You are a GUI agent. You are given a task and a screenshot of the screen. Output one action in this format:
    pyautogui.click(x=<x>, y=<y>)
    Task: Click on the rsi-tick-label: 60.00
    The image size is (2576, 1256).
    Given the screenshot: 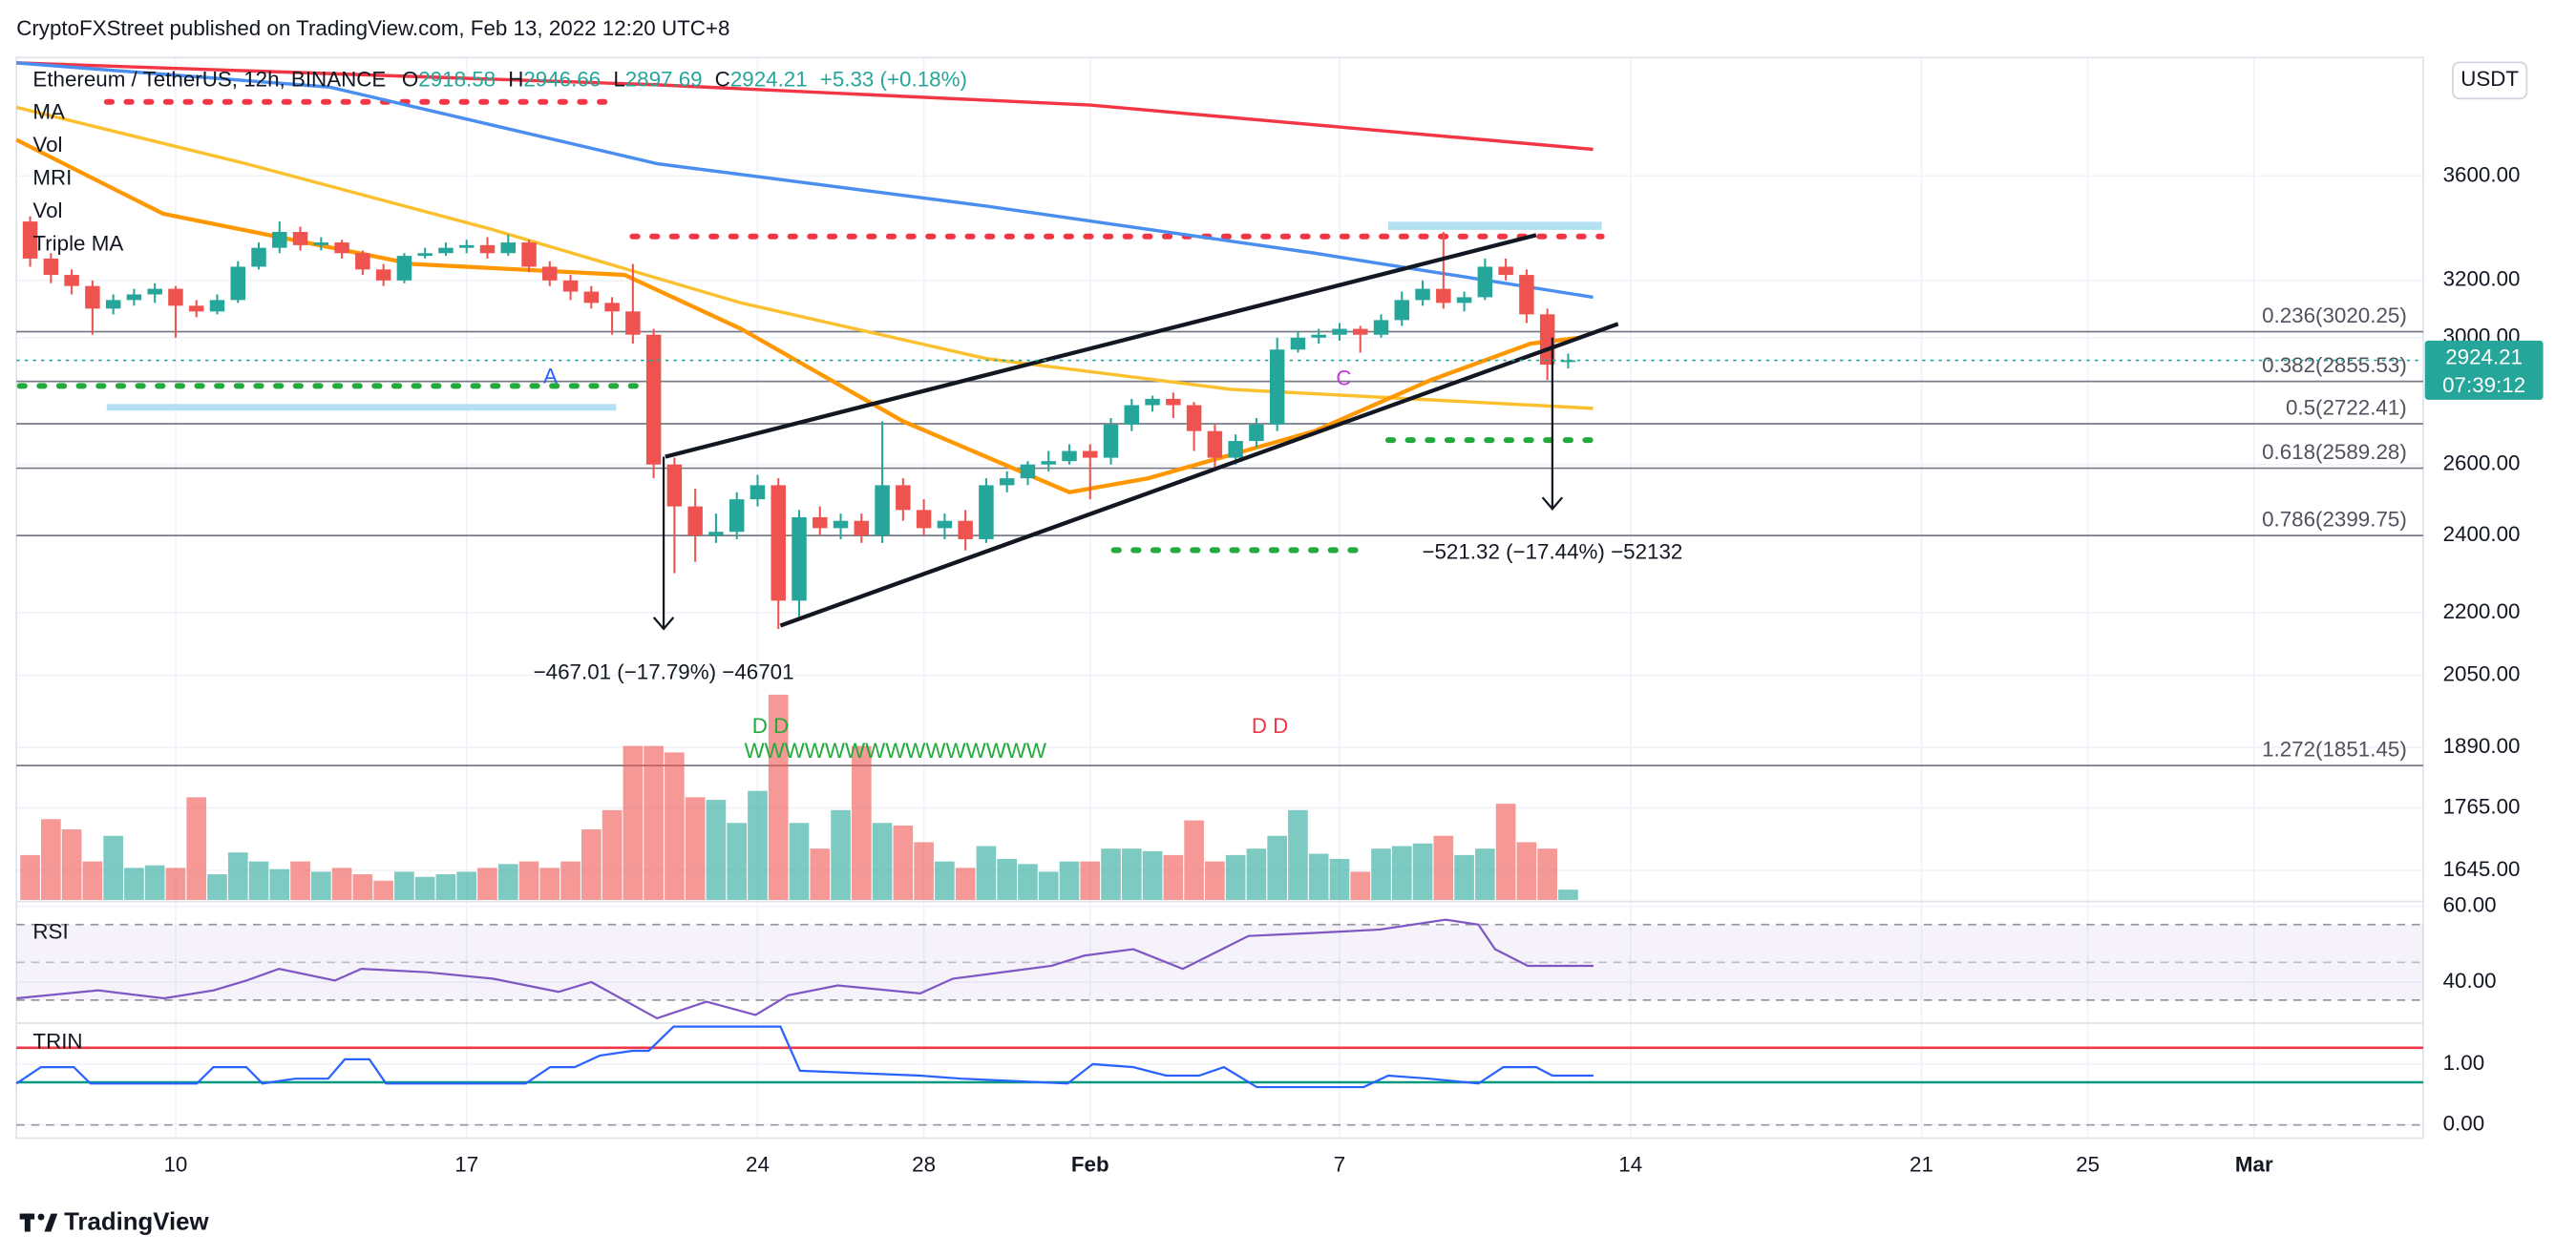 What is the action you would take?
    pyautogui.click(x=2470, y=905)
    